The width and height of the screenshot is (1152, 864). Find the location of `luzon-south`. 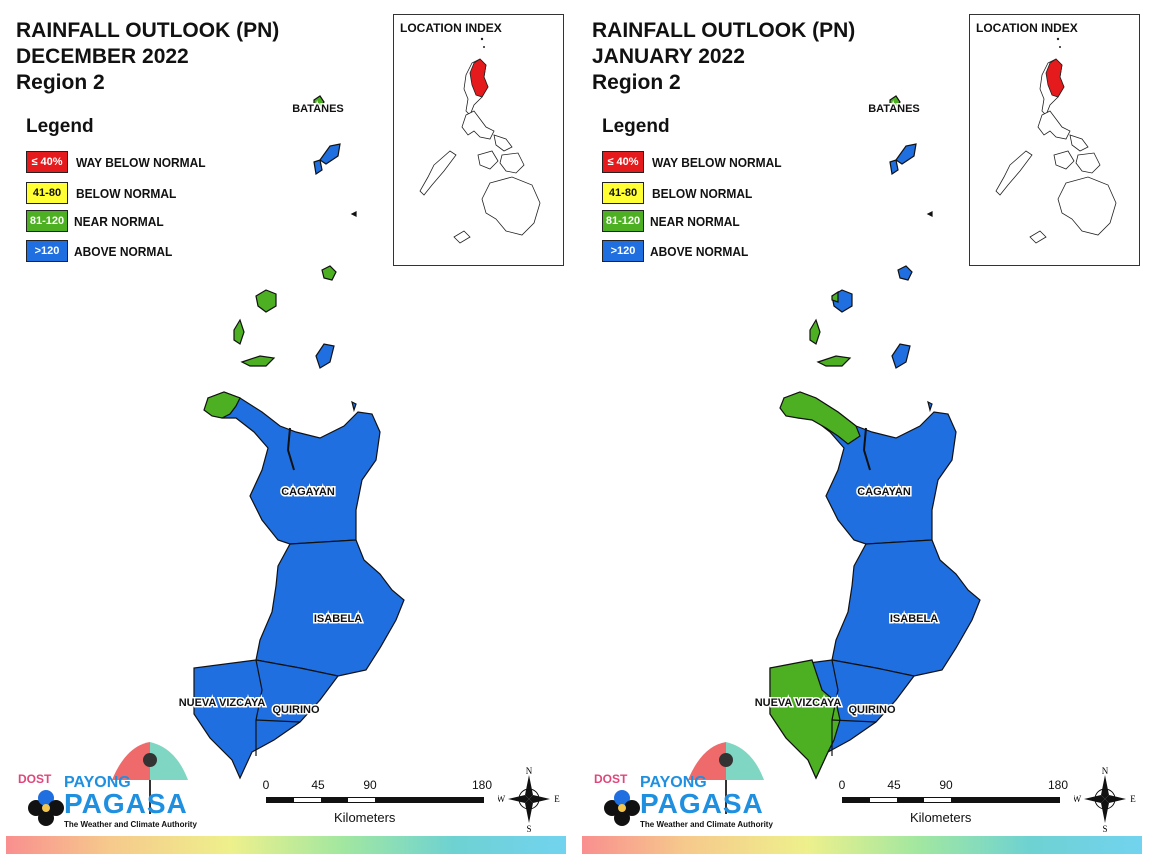

luzon-south is located at coordinates (478, 125).